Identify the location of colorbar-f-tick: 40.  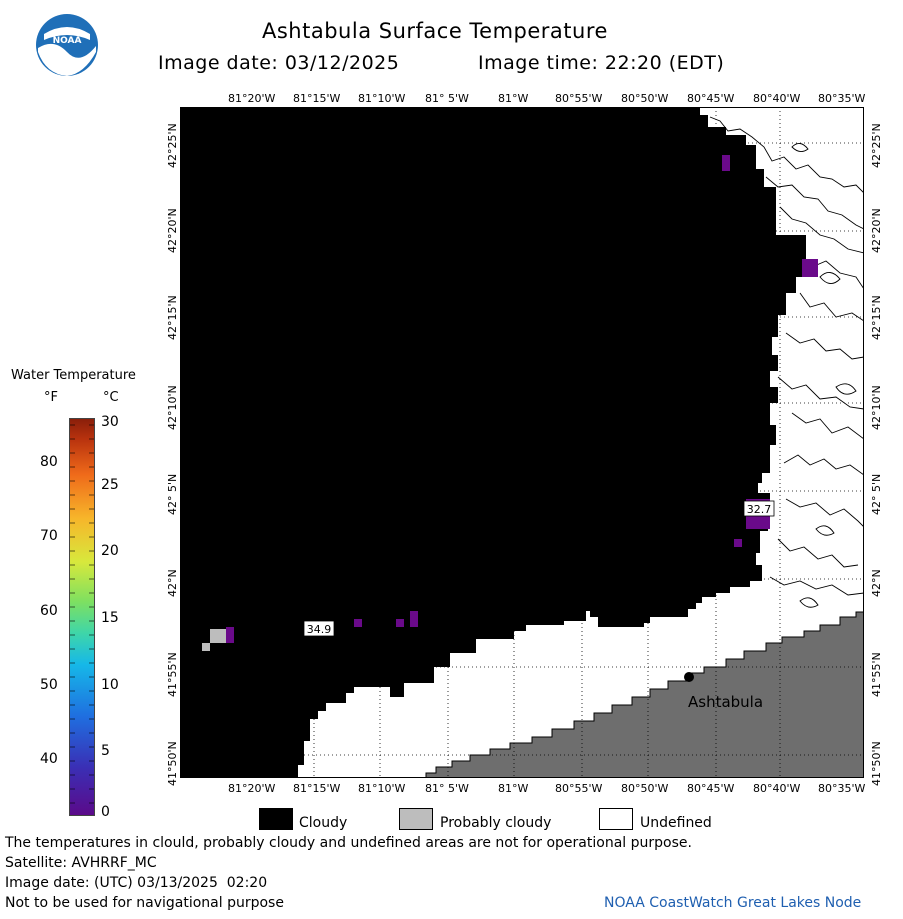
(49, 759).